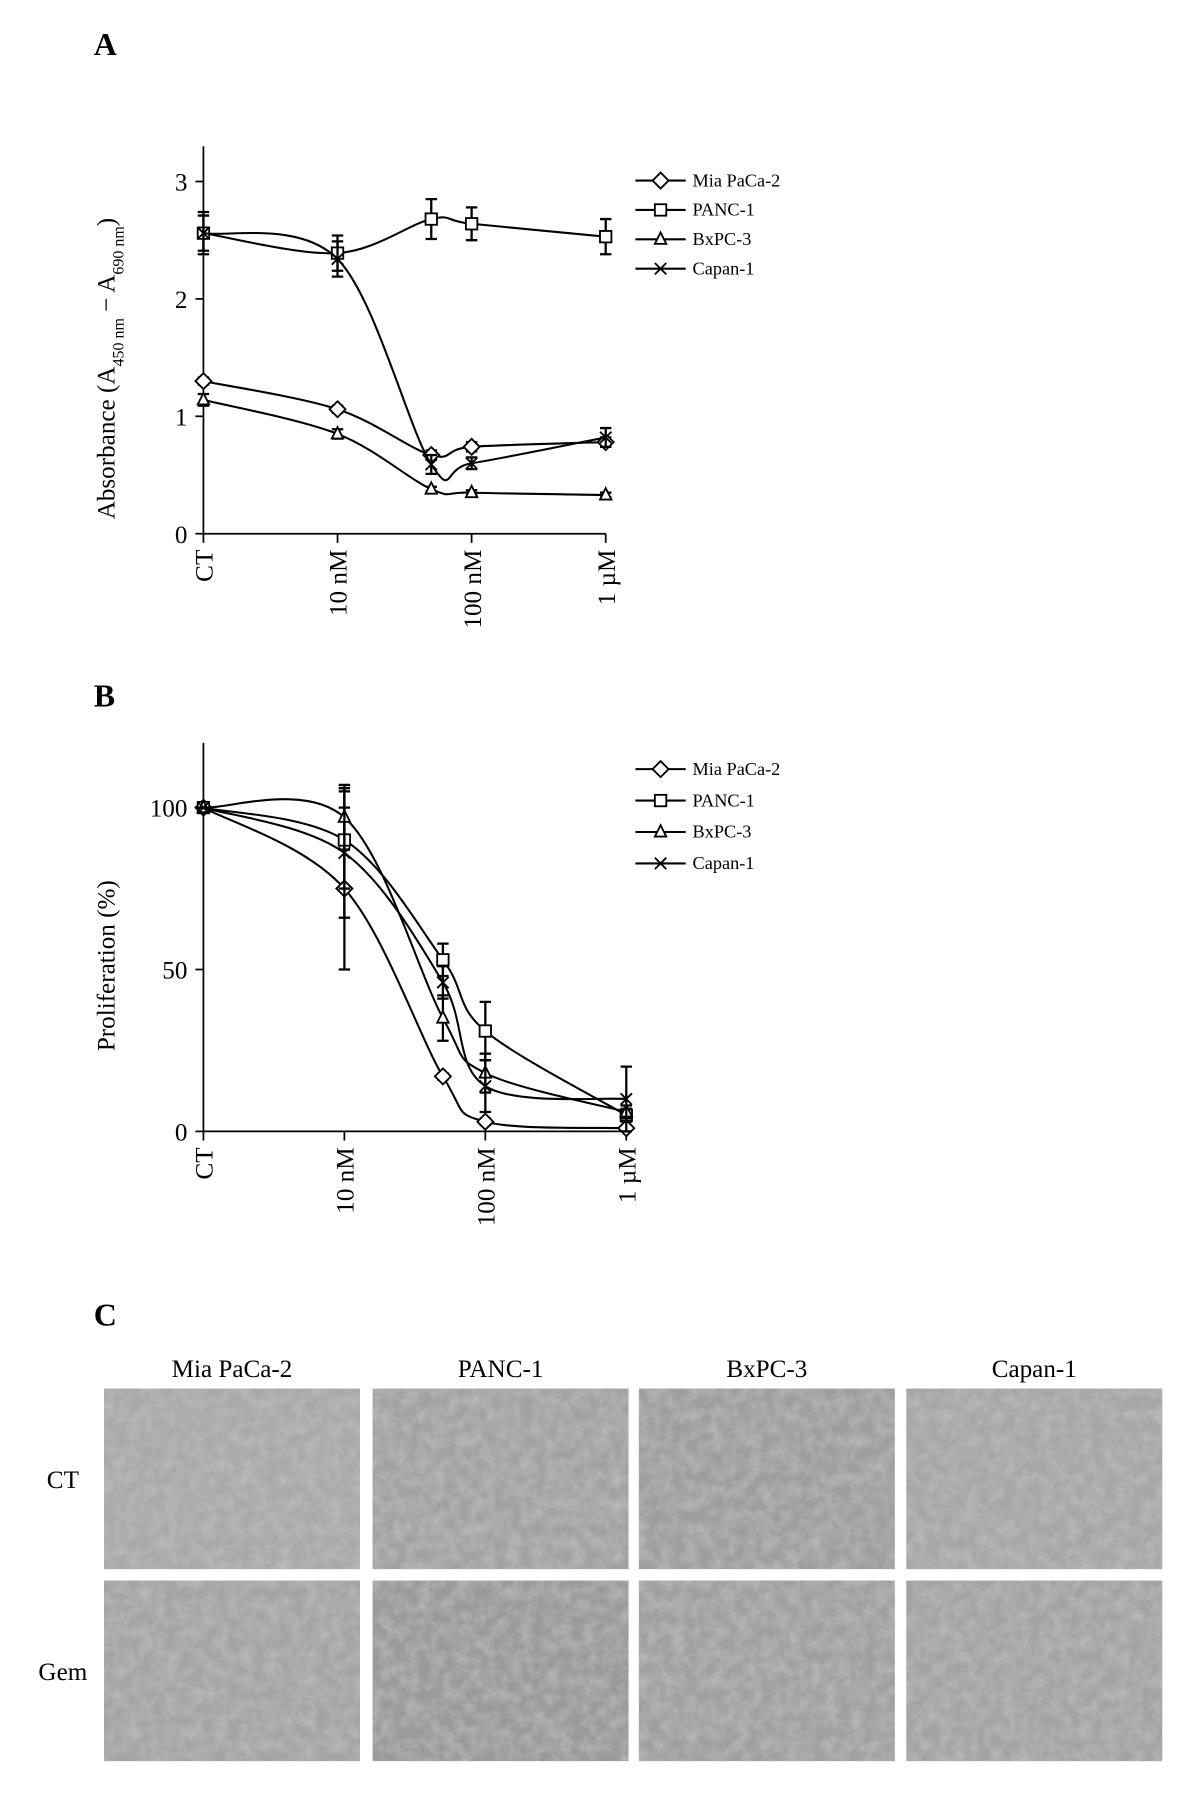 This screenshot has height=1805, width=1200. Describe the element at coordinates (169, 809) in the screenshot. I see `y-tick-label: 100` at that location.